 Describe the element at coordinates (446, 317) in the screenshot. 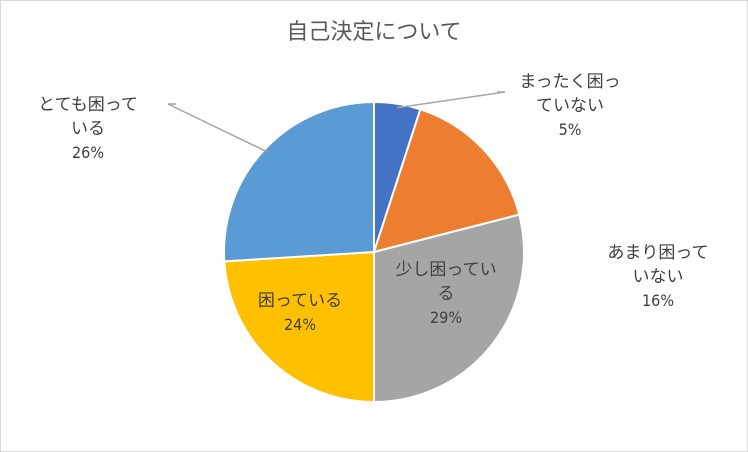

I see `data-label-percent-3: 29%` at that location.